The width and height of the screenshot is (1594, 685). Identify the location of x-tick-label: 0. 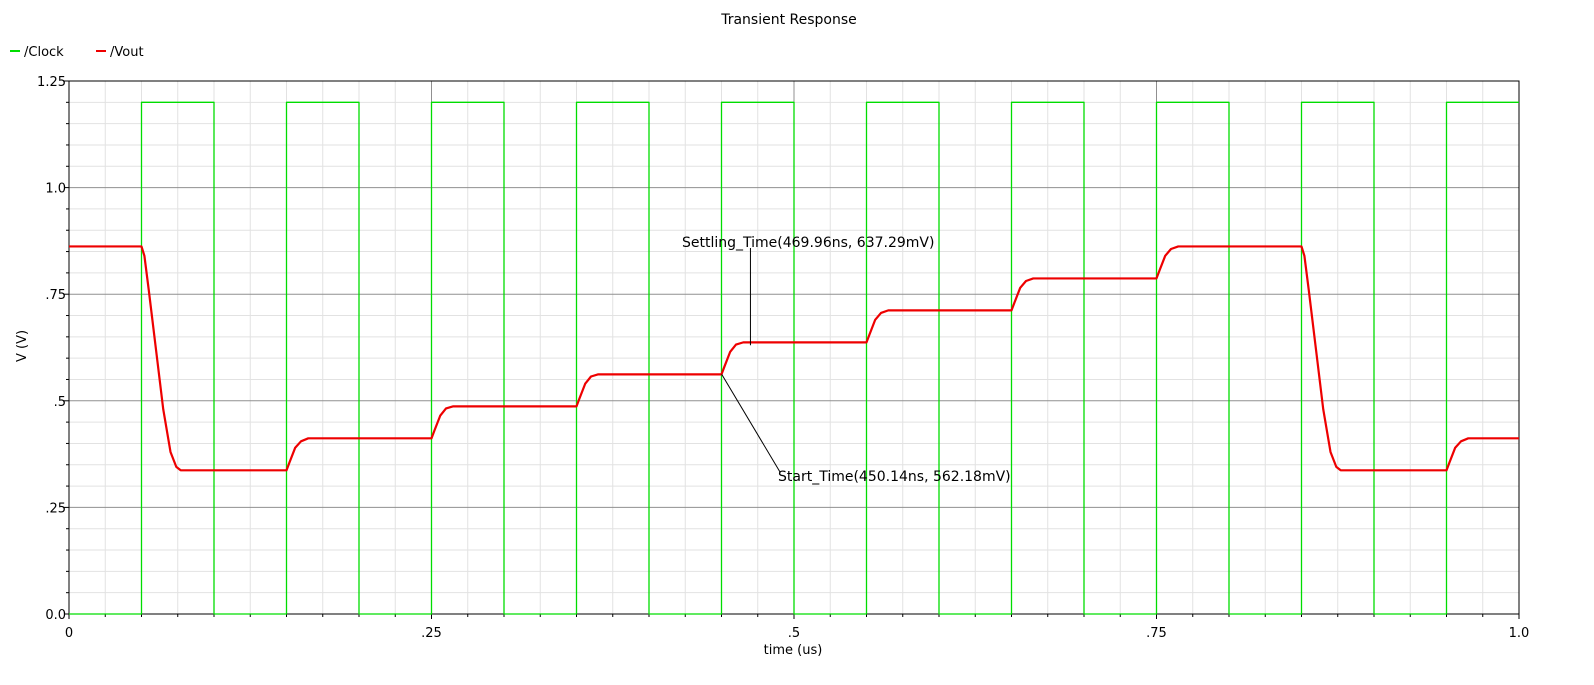
(69, 633).